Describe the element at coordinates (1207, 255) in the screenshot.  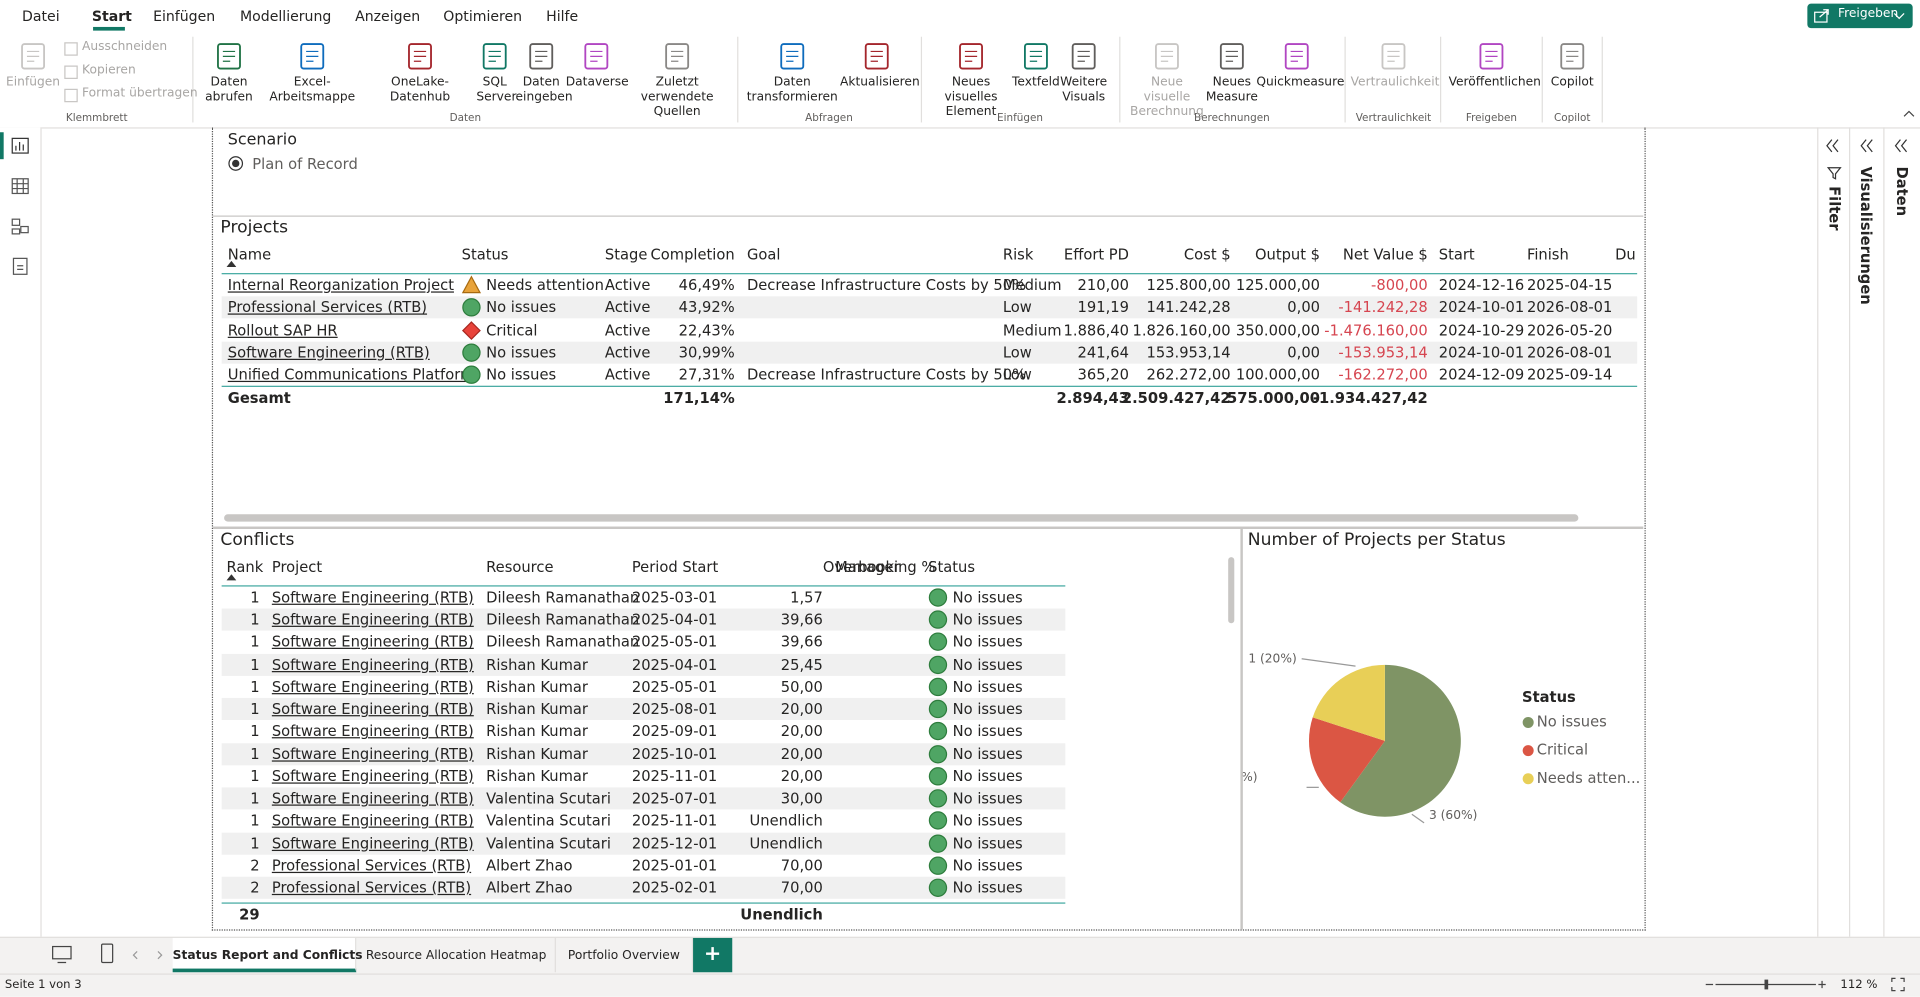
I see `column-header: Cost $` at that location.